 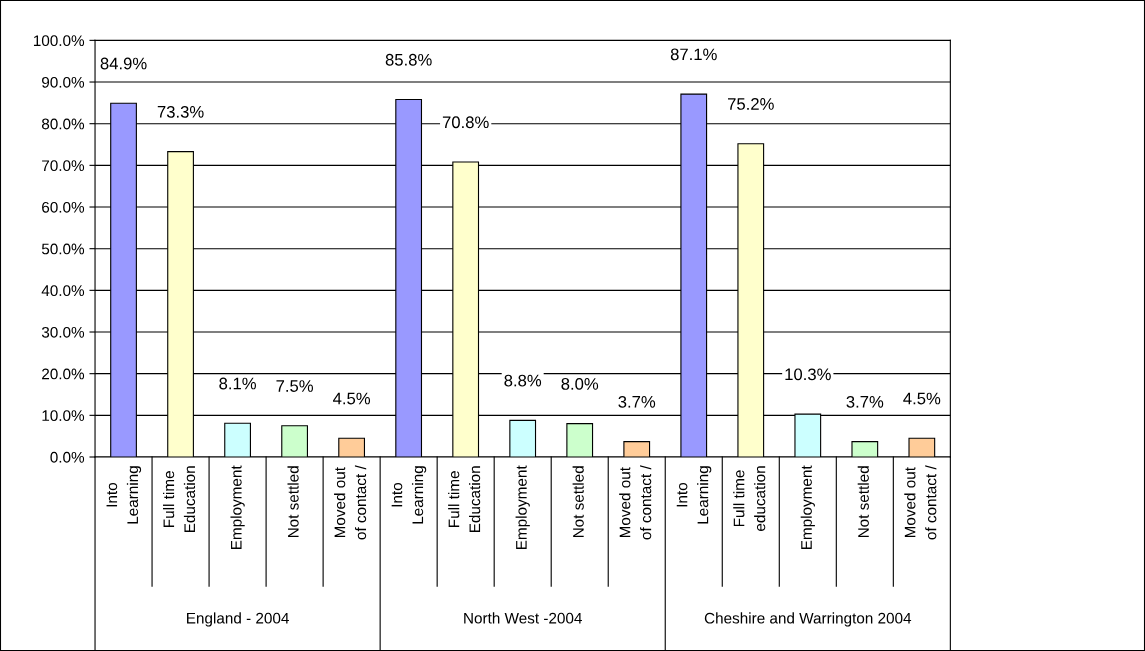 I want to click on text: Cheshire and Warrington 2004, so click(x=808, y=619).